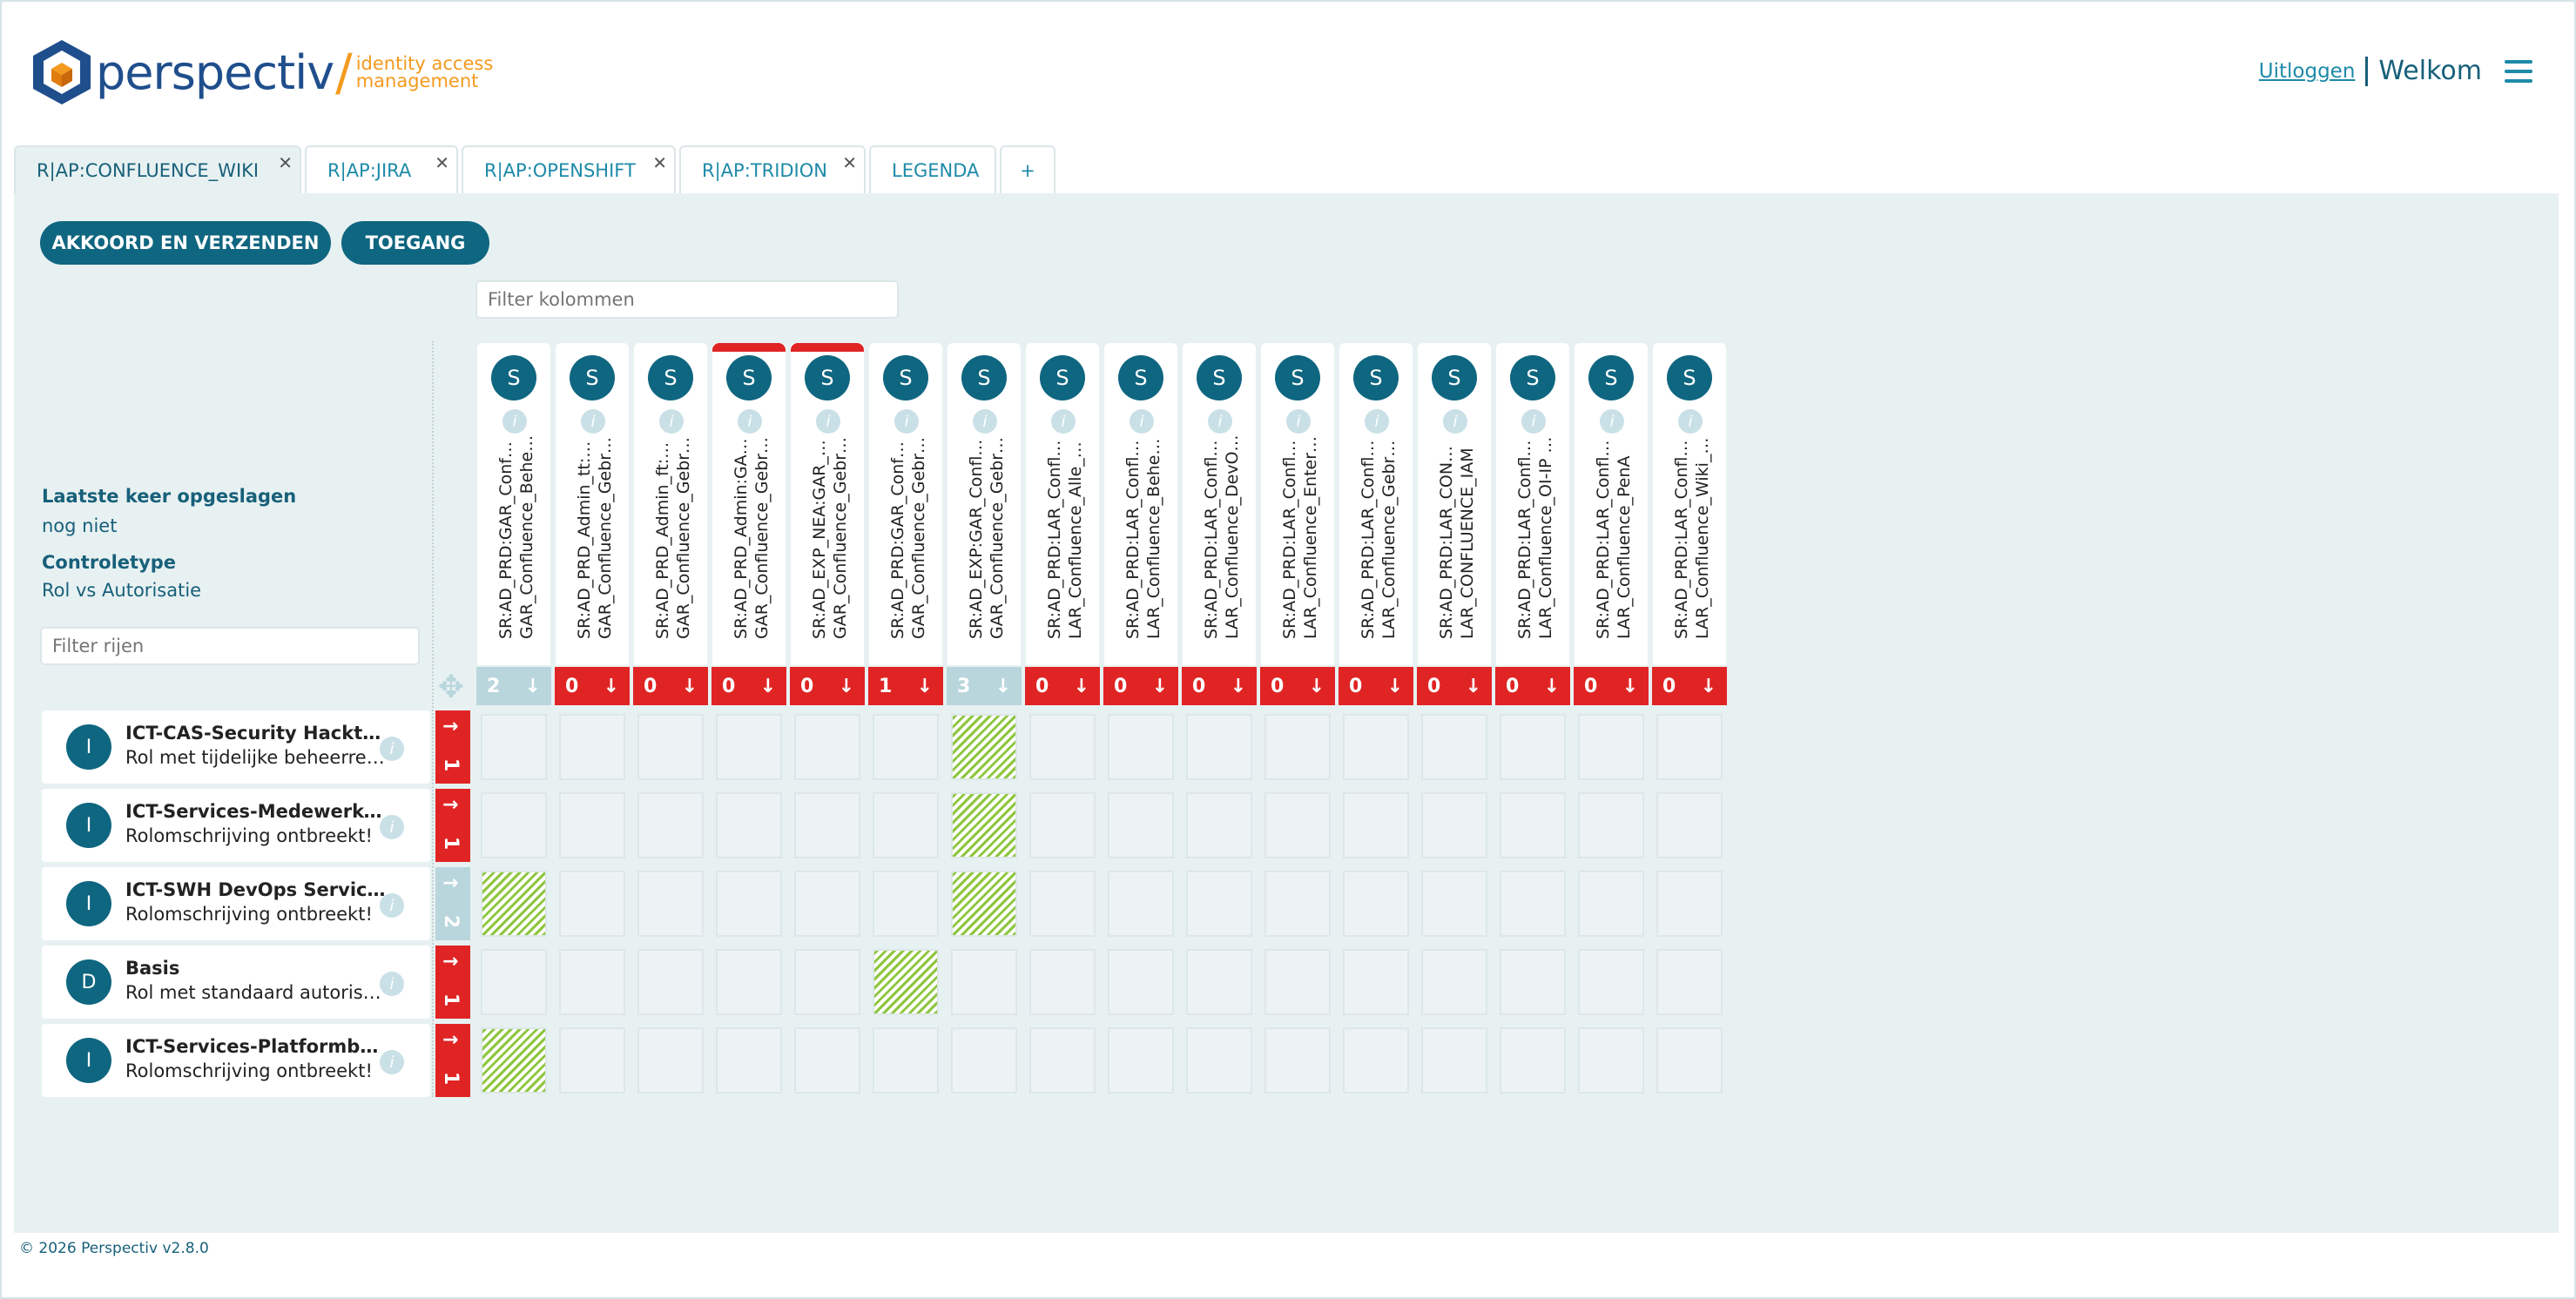 The height and width of the screenshot is (1299, 2576). I want to click on menu-icon, so click(2519, 71).